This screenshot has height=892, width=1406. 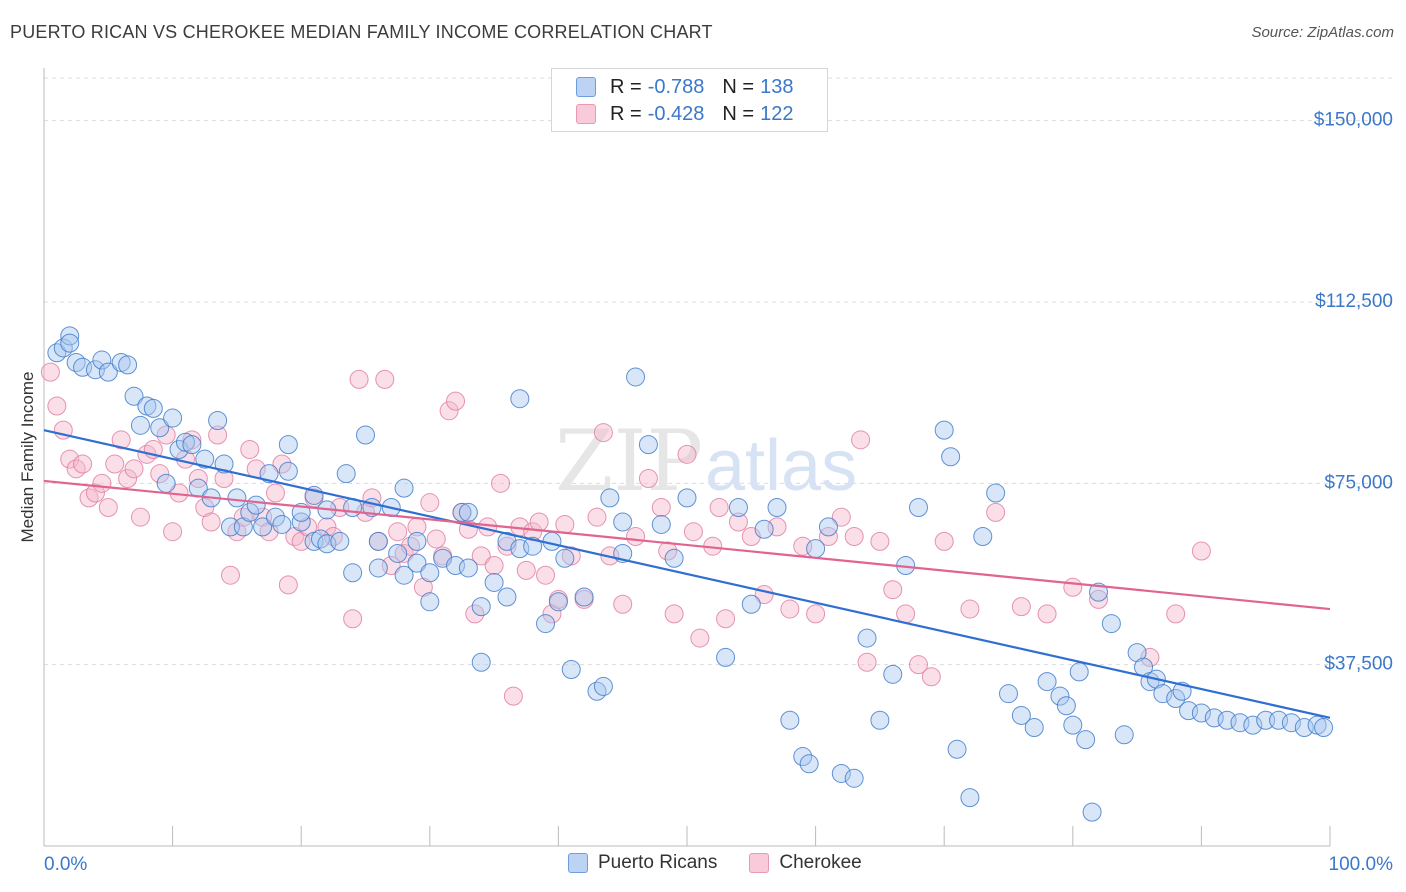 What do you see at coordinates (687, 545) in the screenshot?
I see `trend-line` at bounding box center [687, 545].